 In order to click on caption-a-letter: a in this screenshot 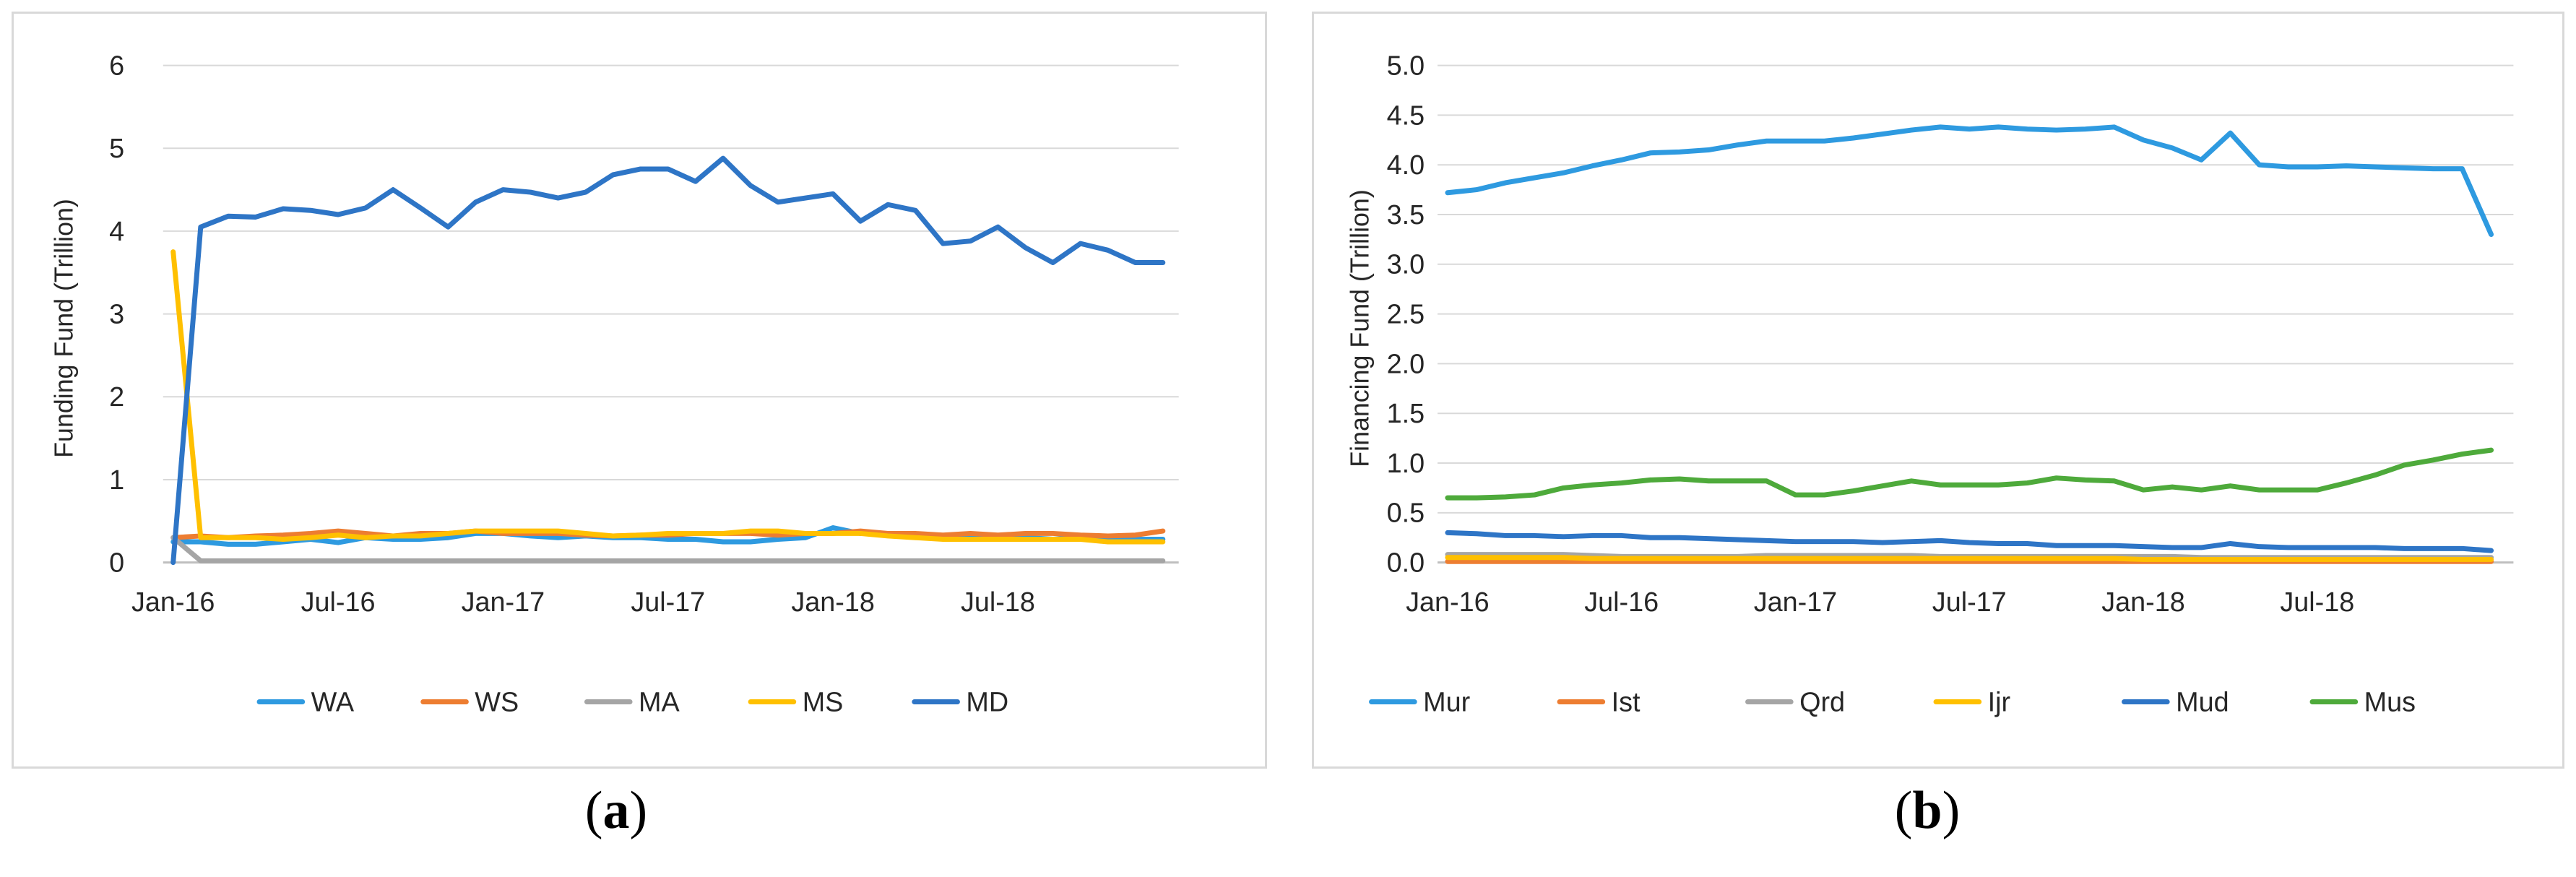, I will do `click(616, 810)`.